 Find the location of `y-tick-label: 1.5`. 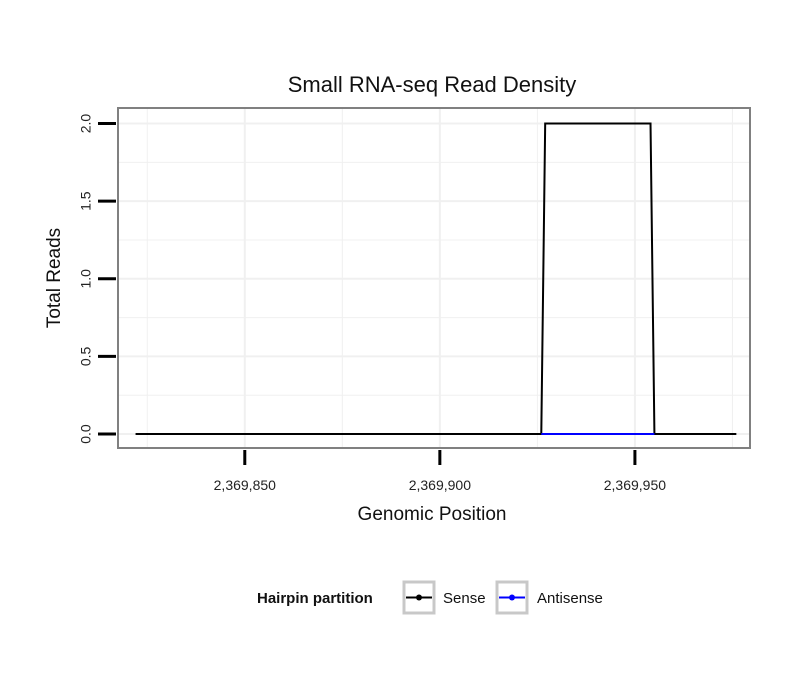

y-tick-label: 1.5 is located at coordinates (86, 201).